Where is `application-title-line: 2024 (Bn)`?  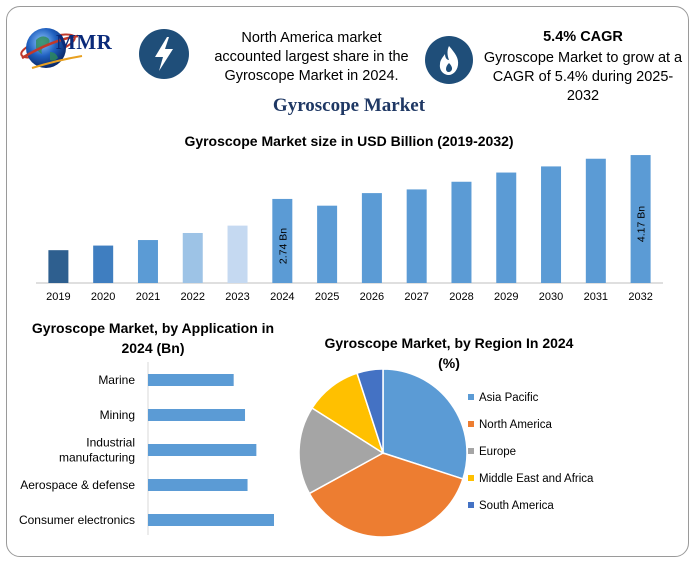 application-title-line: 2024 (Bn) is located at coordinates (153, 348).